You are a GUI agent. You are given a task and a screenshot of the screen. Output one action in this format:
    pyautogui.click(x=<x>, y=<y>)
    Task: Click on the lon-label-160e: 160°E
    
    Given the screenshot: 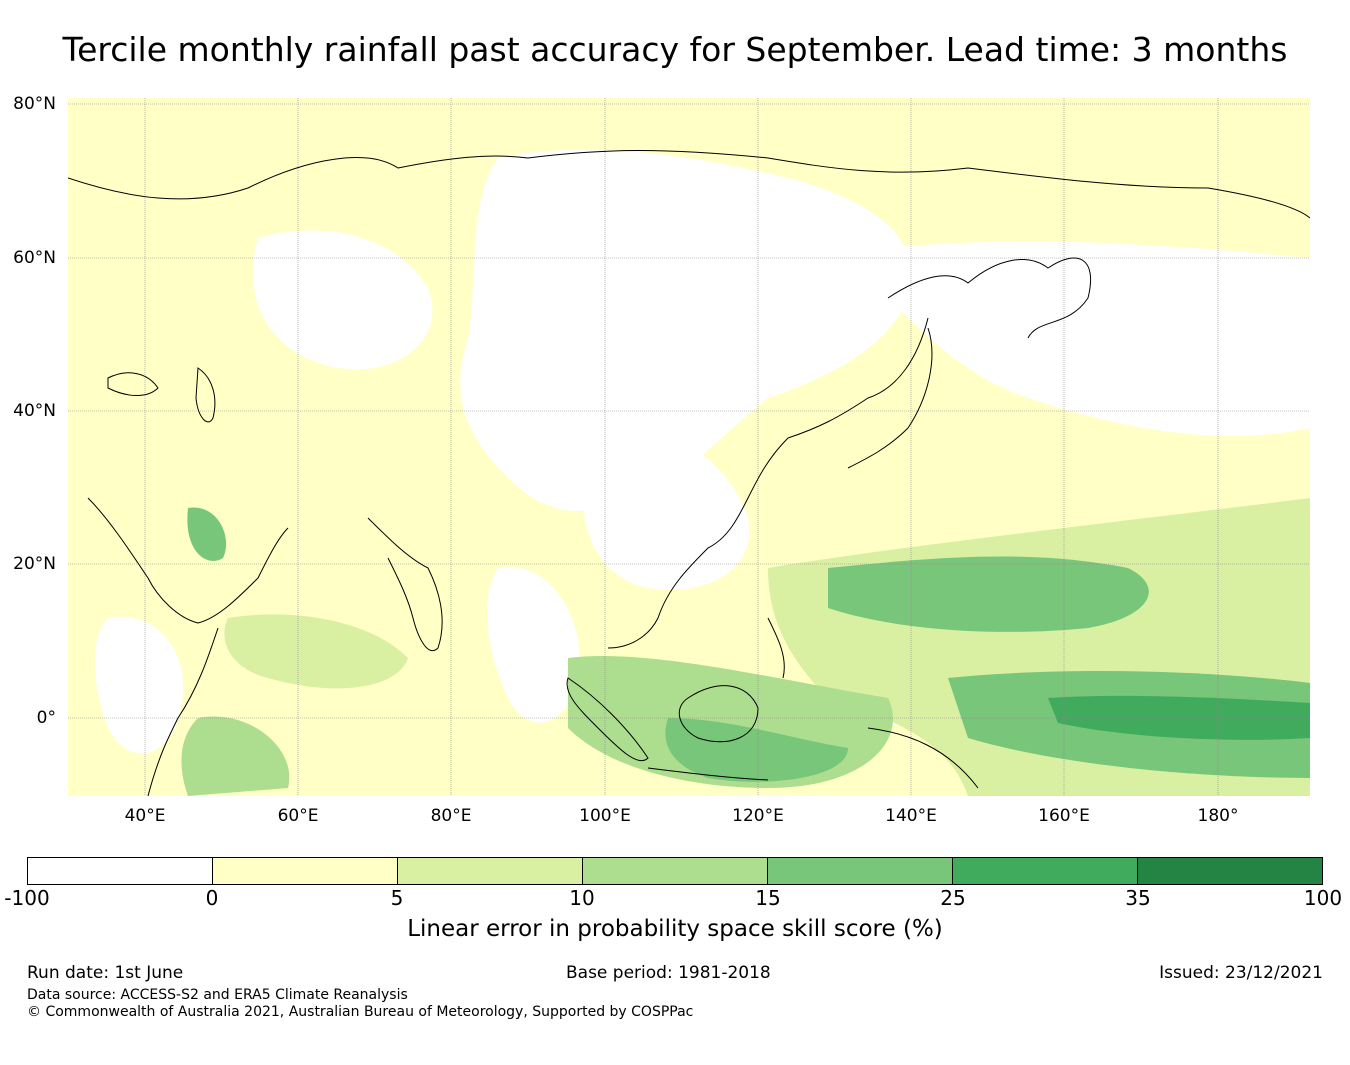 What is the action you would take?
    pyautogui.click(x=1064, y=816)
    